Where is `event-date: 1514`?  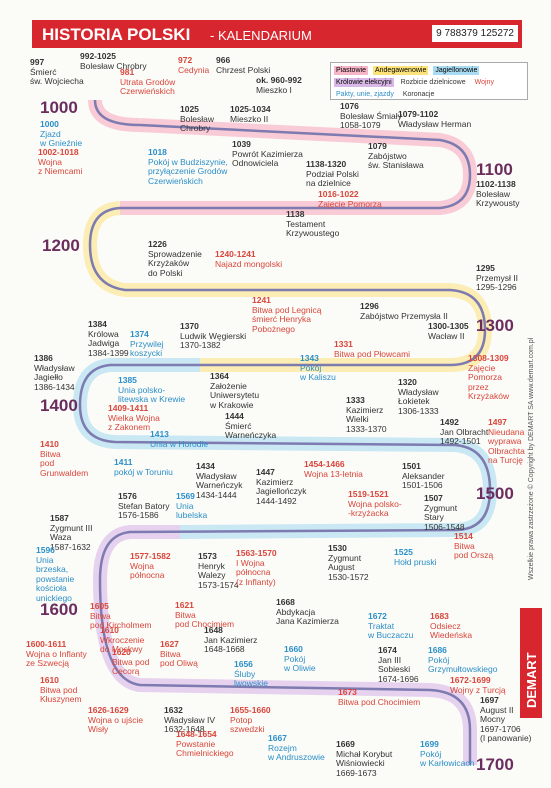
event-date: 1514 is located at coordinates (463, 536).